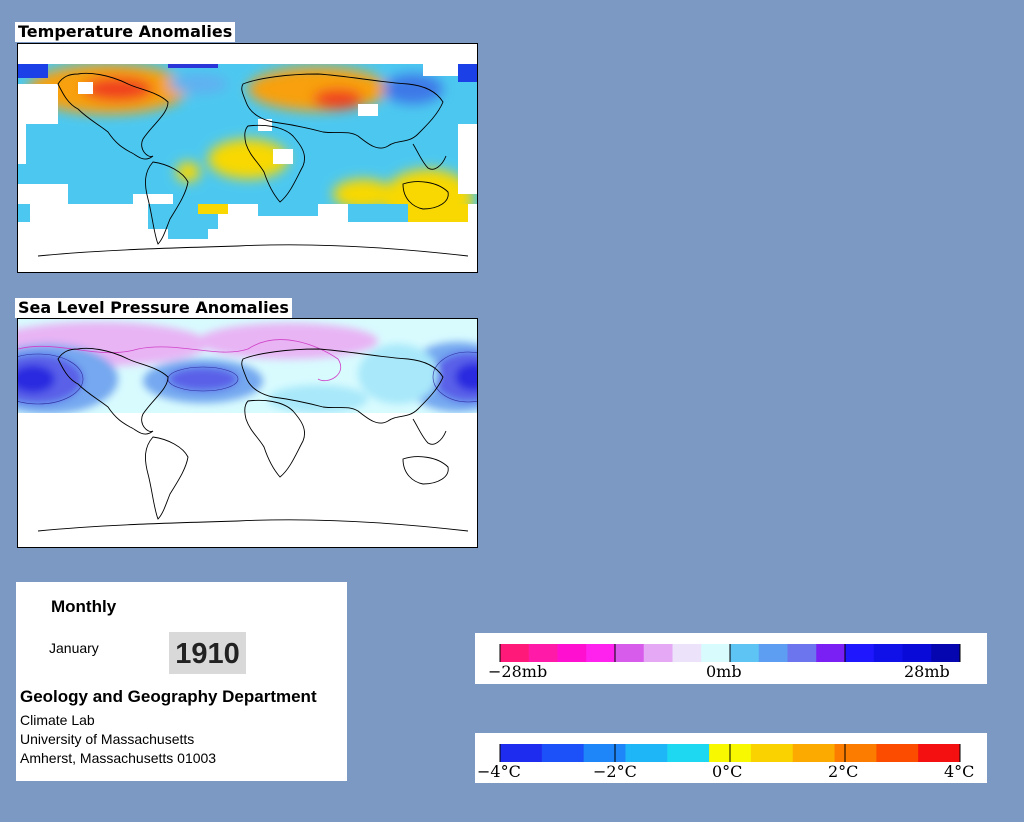 This screenshot has width=1024, height=822. I want to click on pressure-legend: −28mb 0mb 28mb, so click(731, 658).